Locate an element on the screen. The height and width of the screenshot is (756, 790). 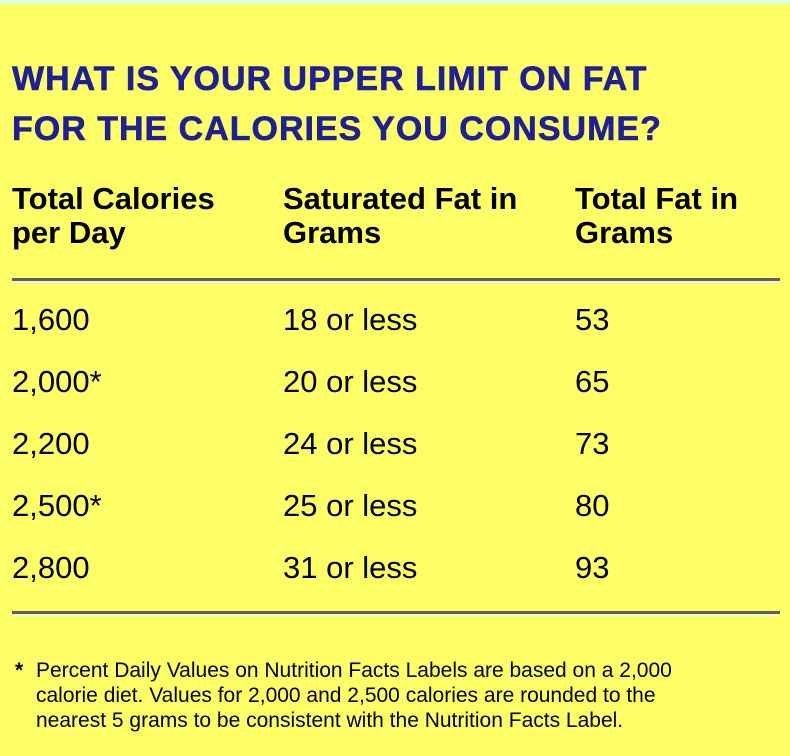
horizontal-rule-bottom is located at coordinates (396, 613).